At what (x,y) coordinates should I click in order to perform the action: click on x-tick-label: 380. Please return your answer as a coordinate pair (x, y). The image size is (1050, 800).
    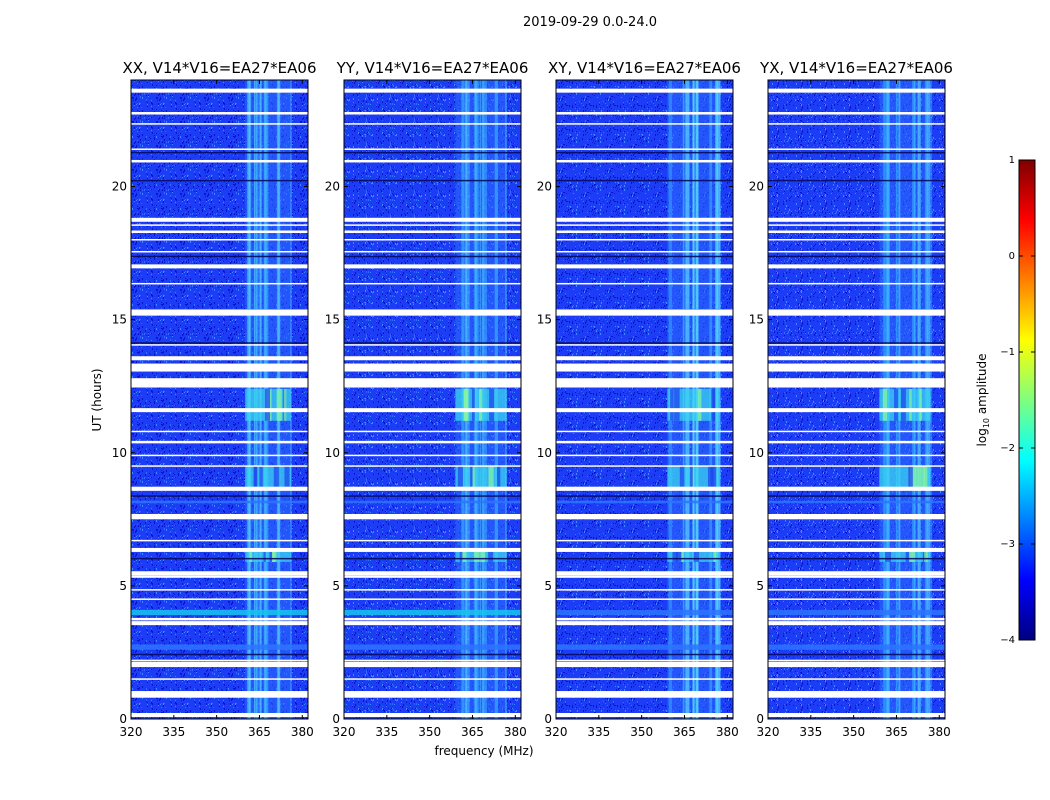
    Looking at the image, I should click on (515, 732).